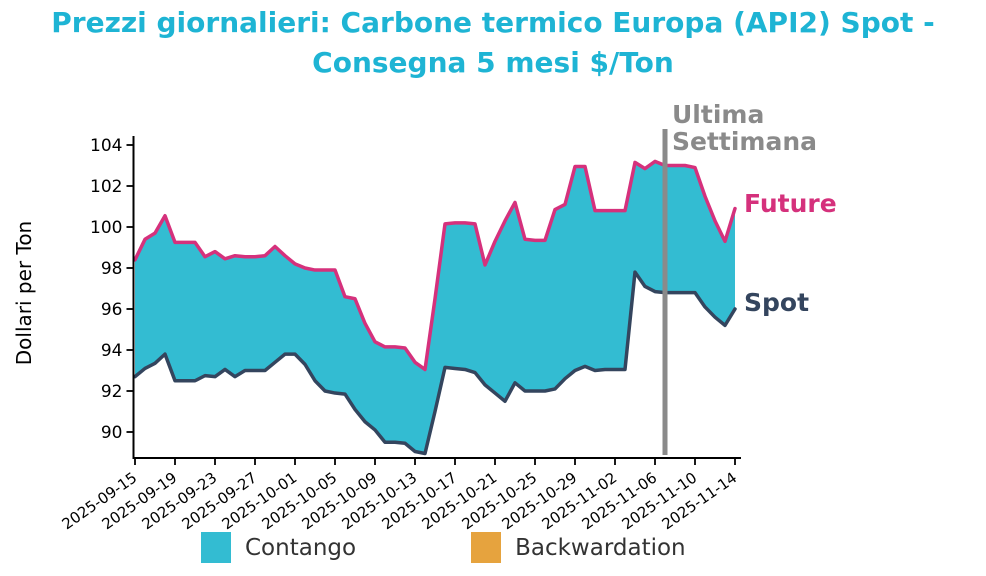  Describe the element at coordinates (443, 547) in the screenshot. I see `legend: Contango Backwardation` at that location.